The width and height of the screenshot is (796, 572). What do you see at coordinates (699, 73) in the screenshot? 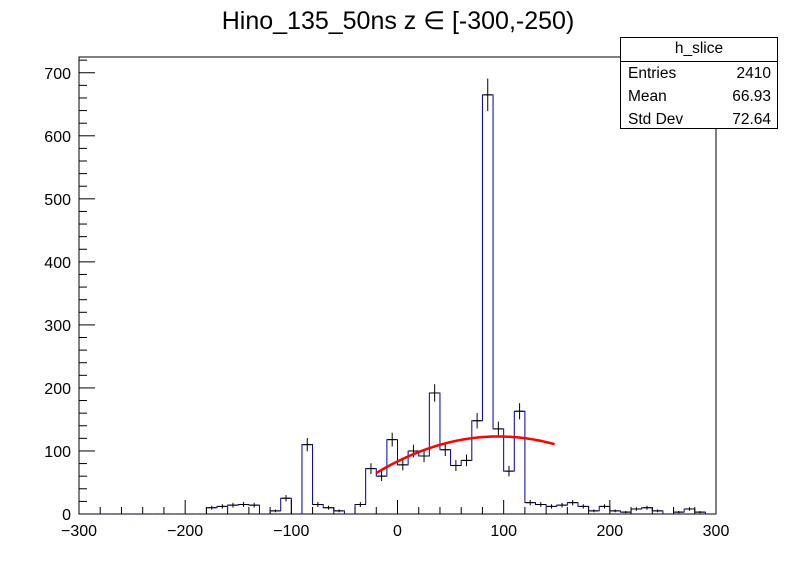
I see `stats-row-entries: Entries 2410` at bounding box center [699, 73].